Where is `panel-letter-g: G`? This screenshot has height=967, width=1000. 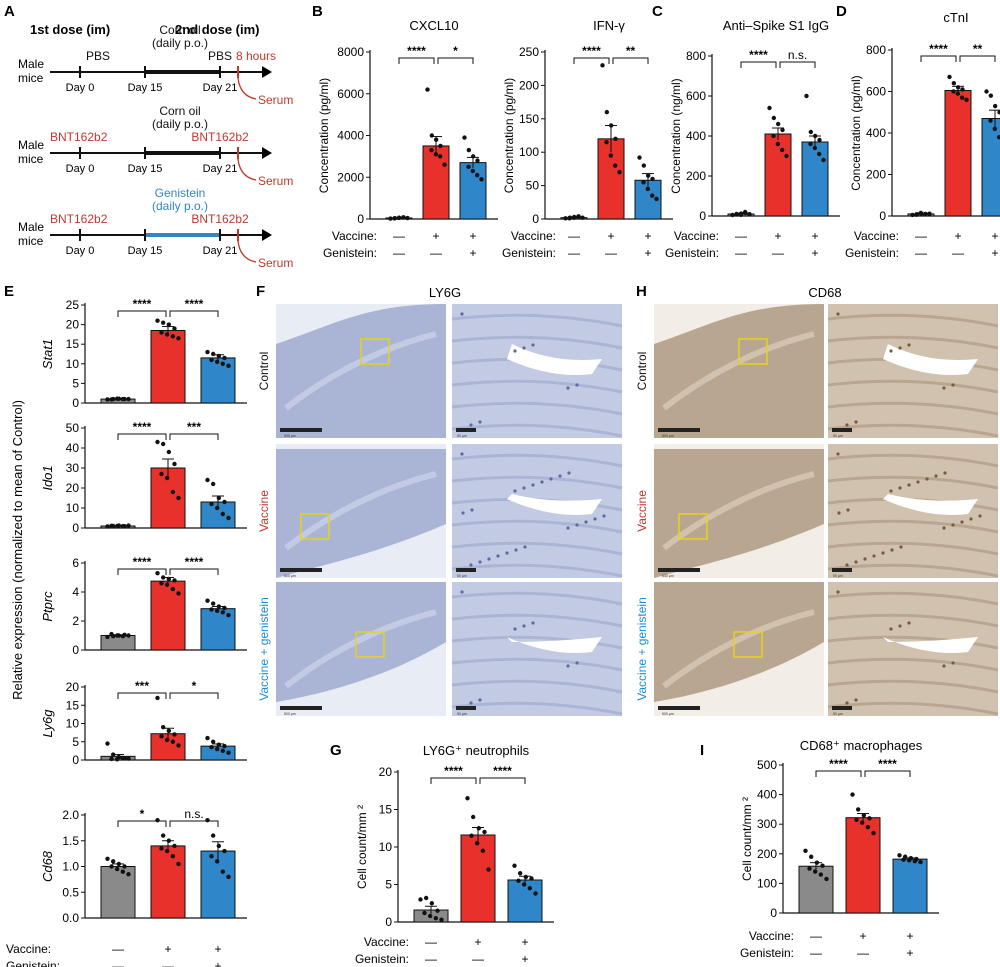 panel-letter-g: G is located at coordinates (336, 750).